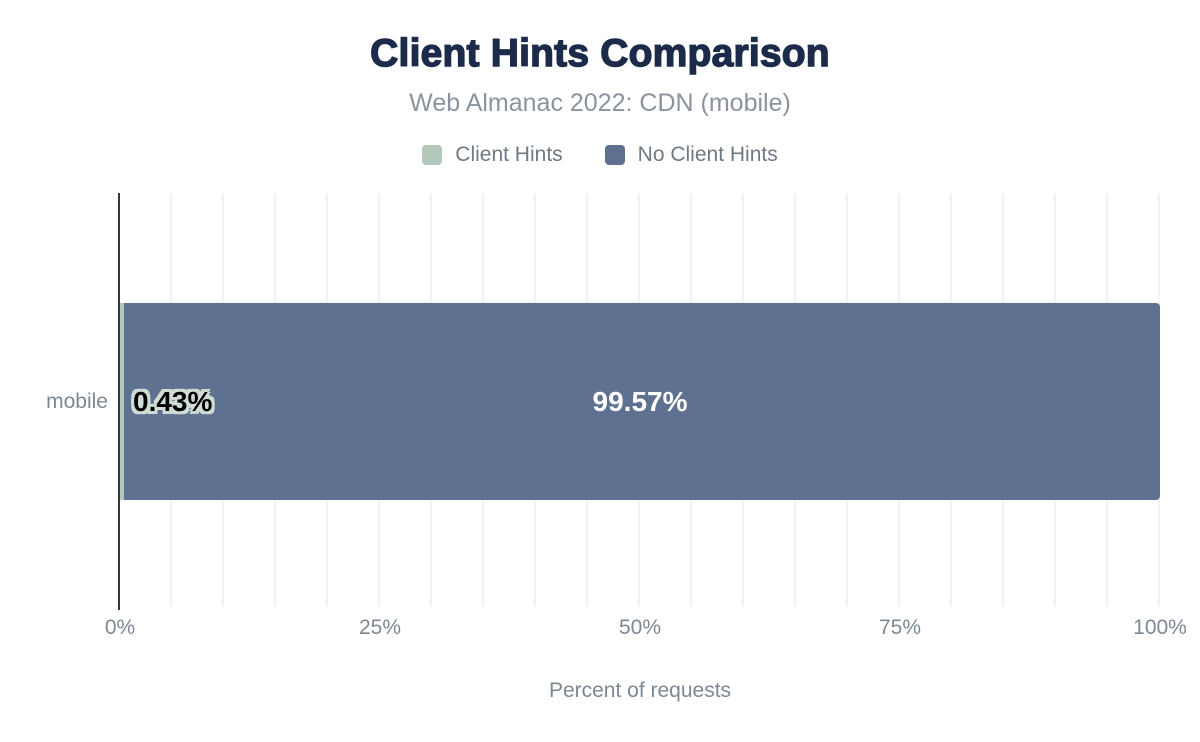  I want to click on legend-label-no-client-hints: No Client Hints, so click(707, 154).